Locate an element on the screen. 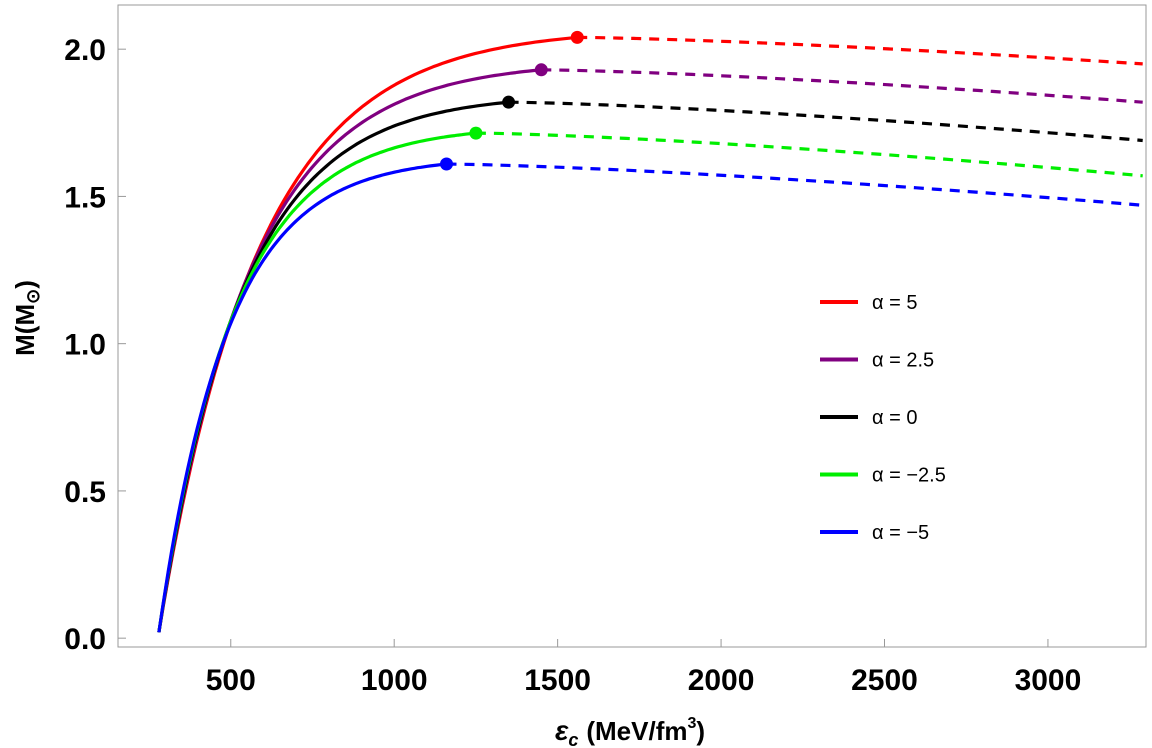 The width and height of the screenshot is (1152, 748). x-tick-label: 1000 is located at coordinates (394, 680).